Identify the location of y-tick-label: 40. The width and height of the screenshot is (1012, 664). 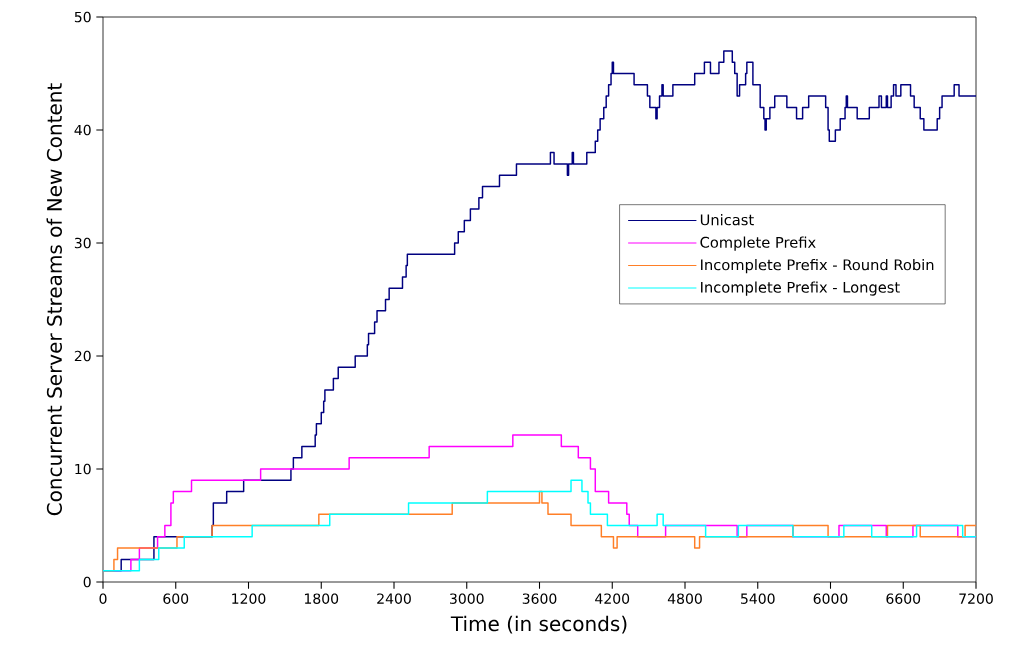
(82, 130).